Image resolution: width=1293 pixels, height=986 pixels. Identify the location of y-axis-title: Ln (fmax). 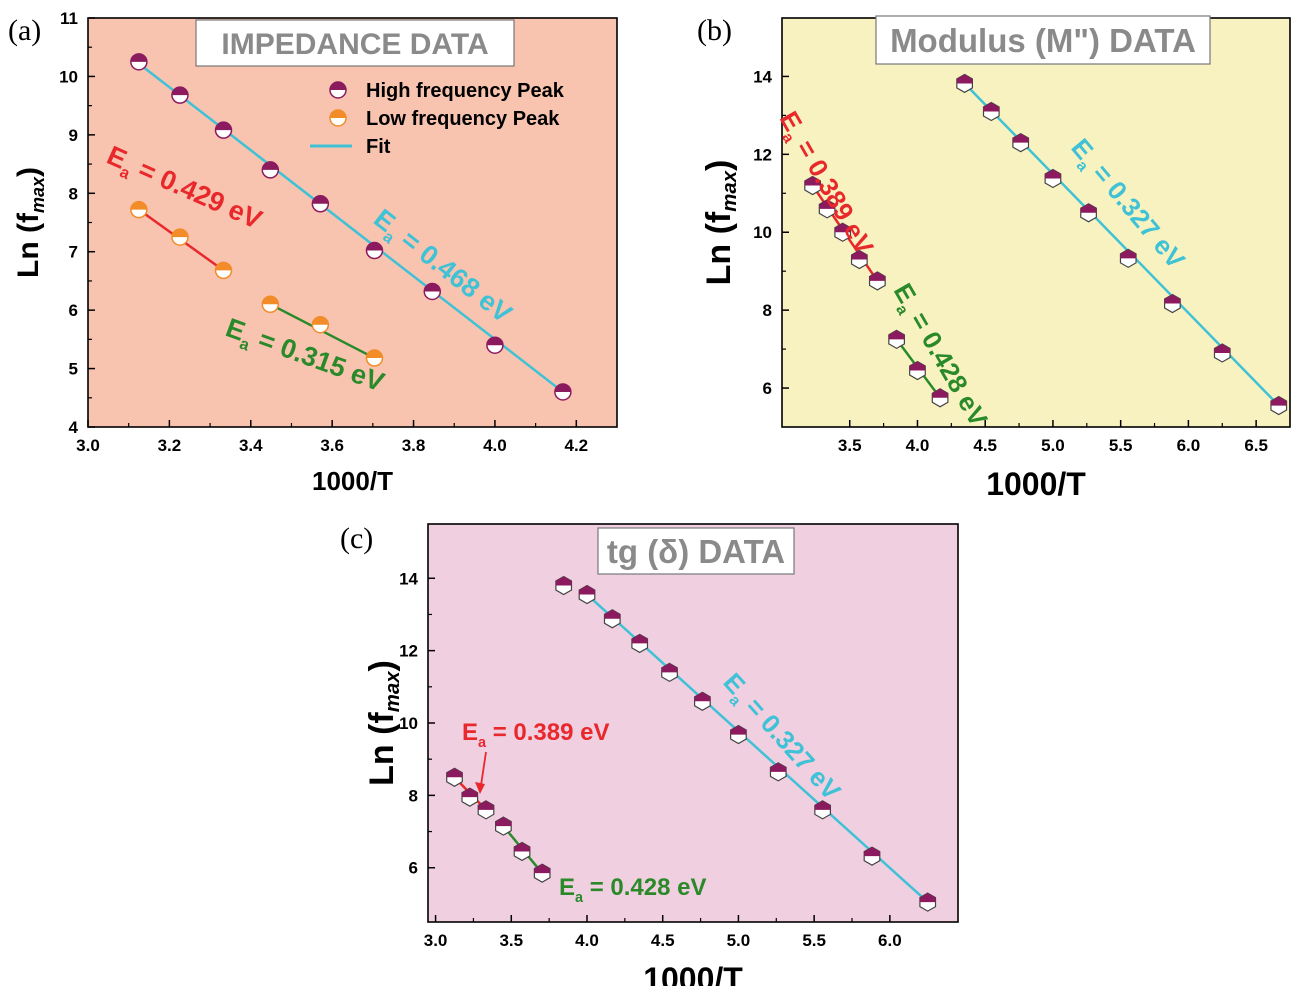
(720, 223).